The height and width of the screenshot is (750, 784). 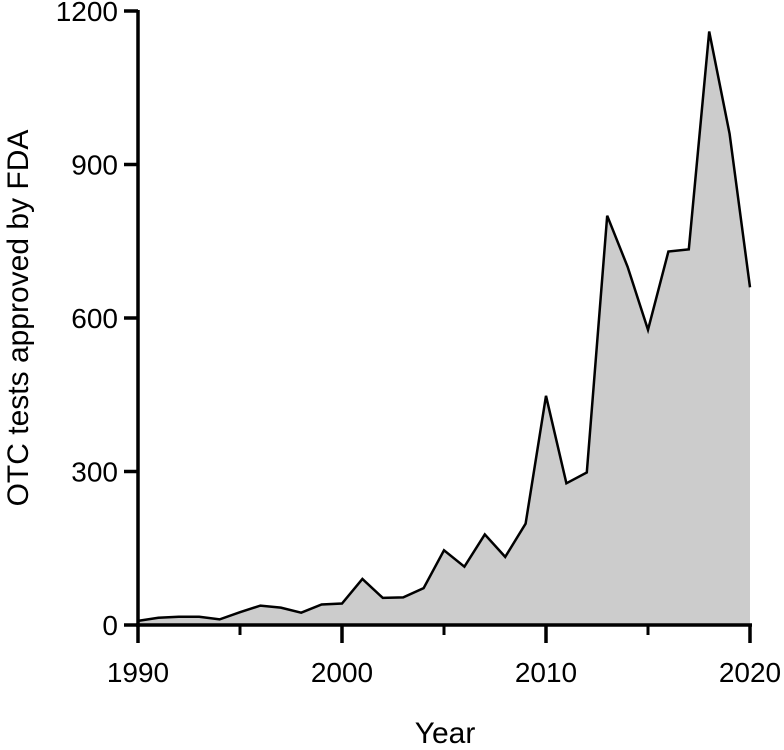 I want to click on y-tick-label-900: 900, so click(x=94, y=165).